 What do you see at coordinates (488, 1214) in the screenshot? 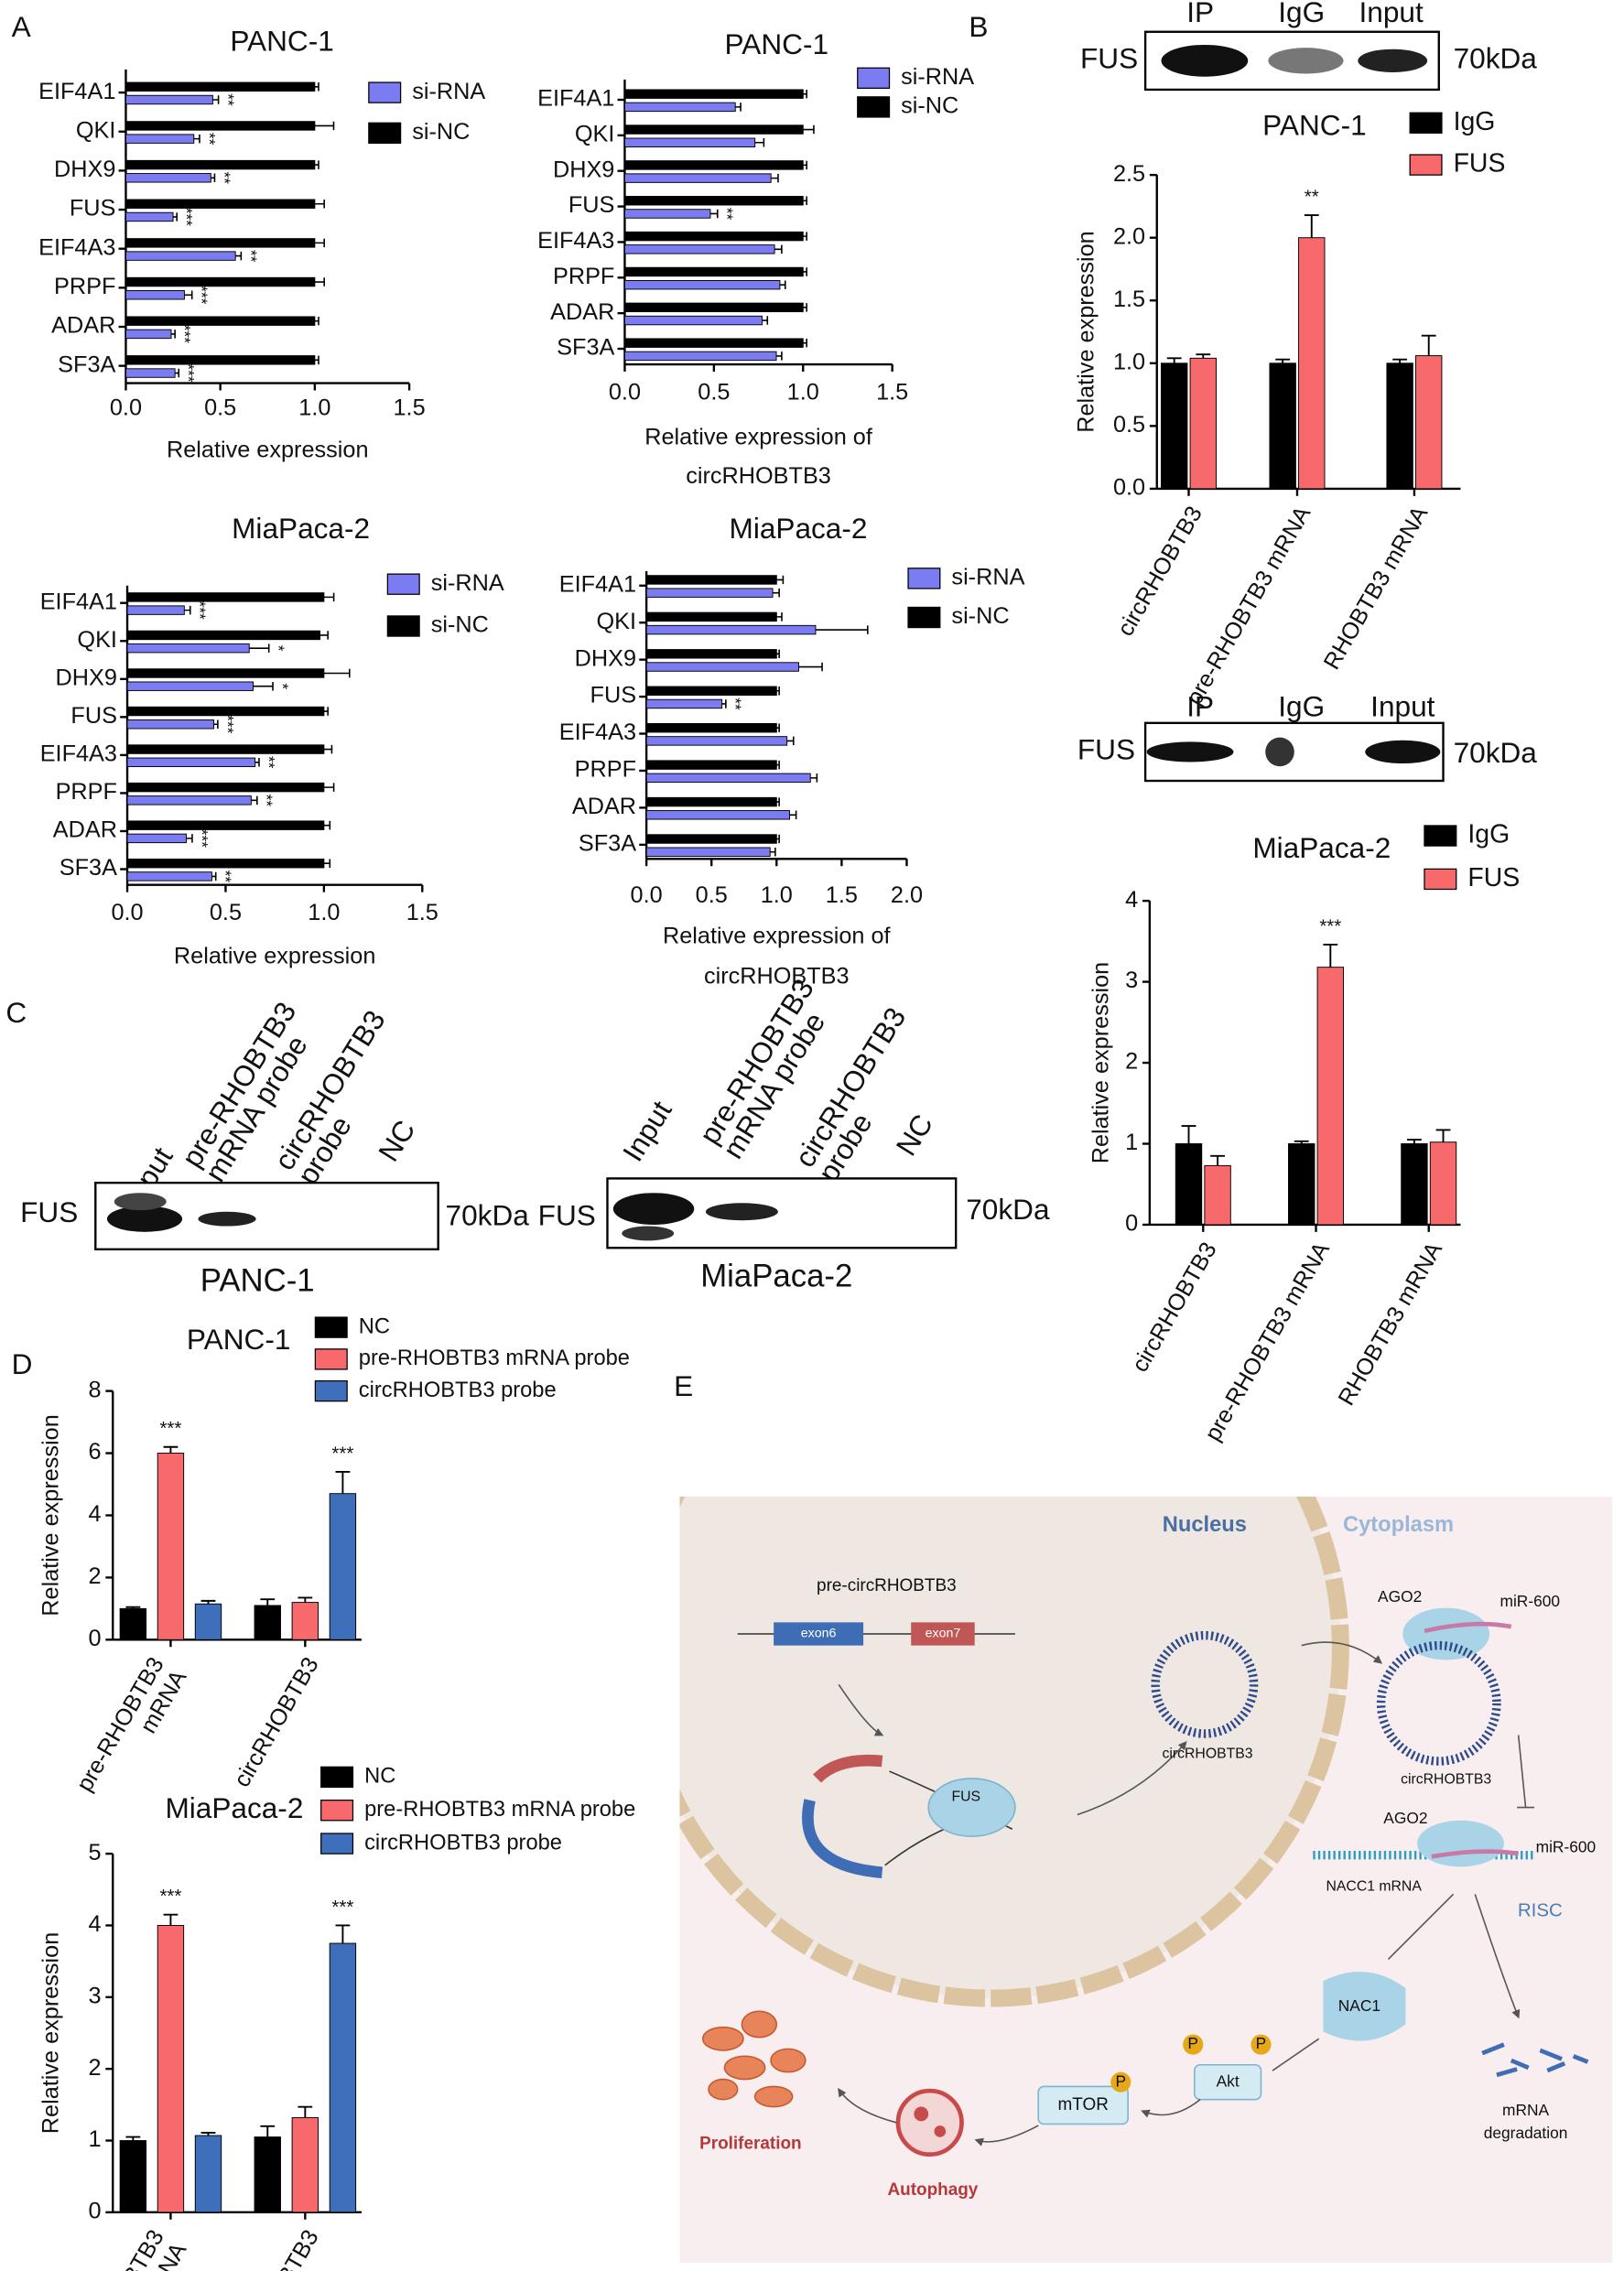
I see `size-label: 70kDa` at bounding box center [488, 1214].